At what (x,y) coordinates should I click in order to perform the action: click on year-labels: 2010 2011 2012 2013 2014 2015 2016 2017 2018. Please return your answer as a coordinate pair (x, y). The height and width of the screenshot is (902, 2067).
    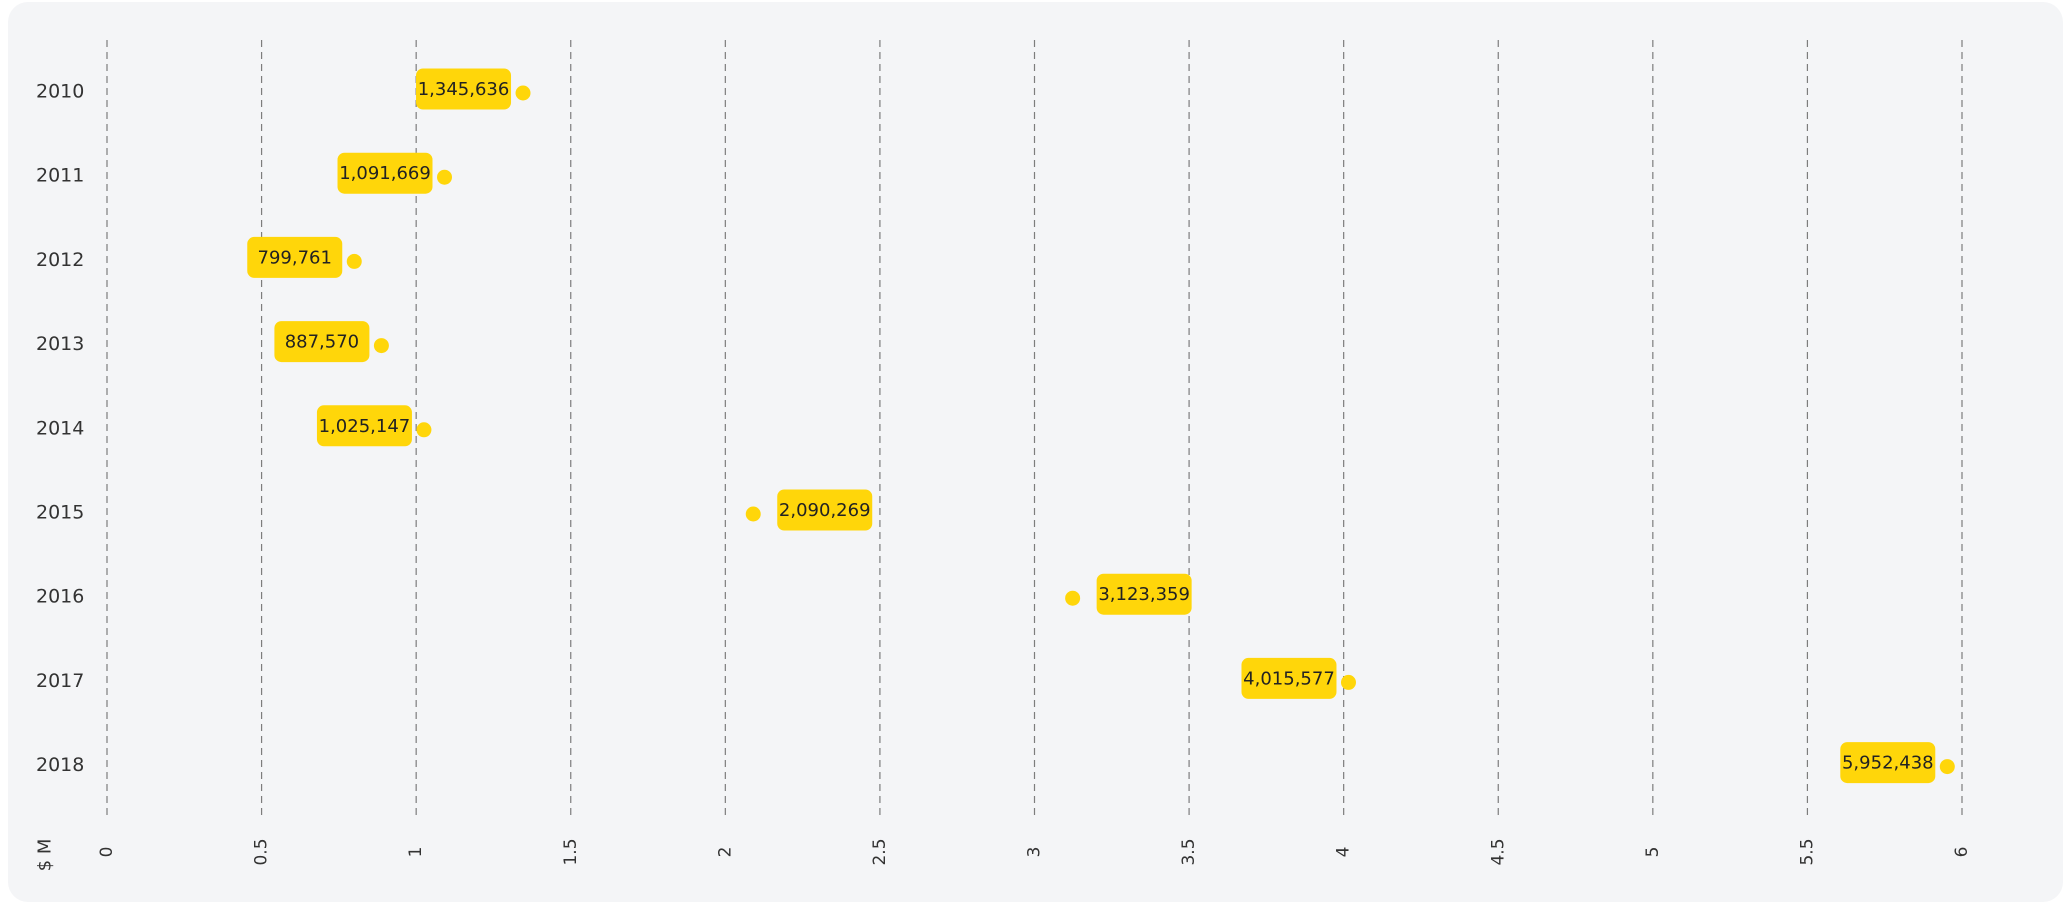
    Looking at the image, I should click on (60, 429).